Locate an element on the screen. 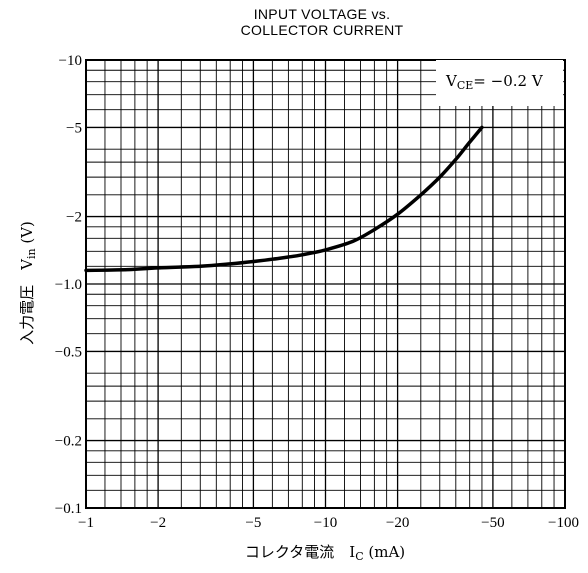  y-tick-label: −0.5 is located at coordinates (68, 352).